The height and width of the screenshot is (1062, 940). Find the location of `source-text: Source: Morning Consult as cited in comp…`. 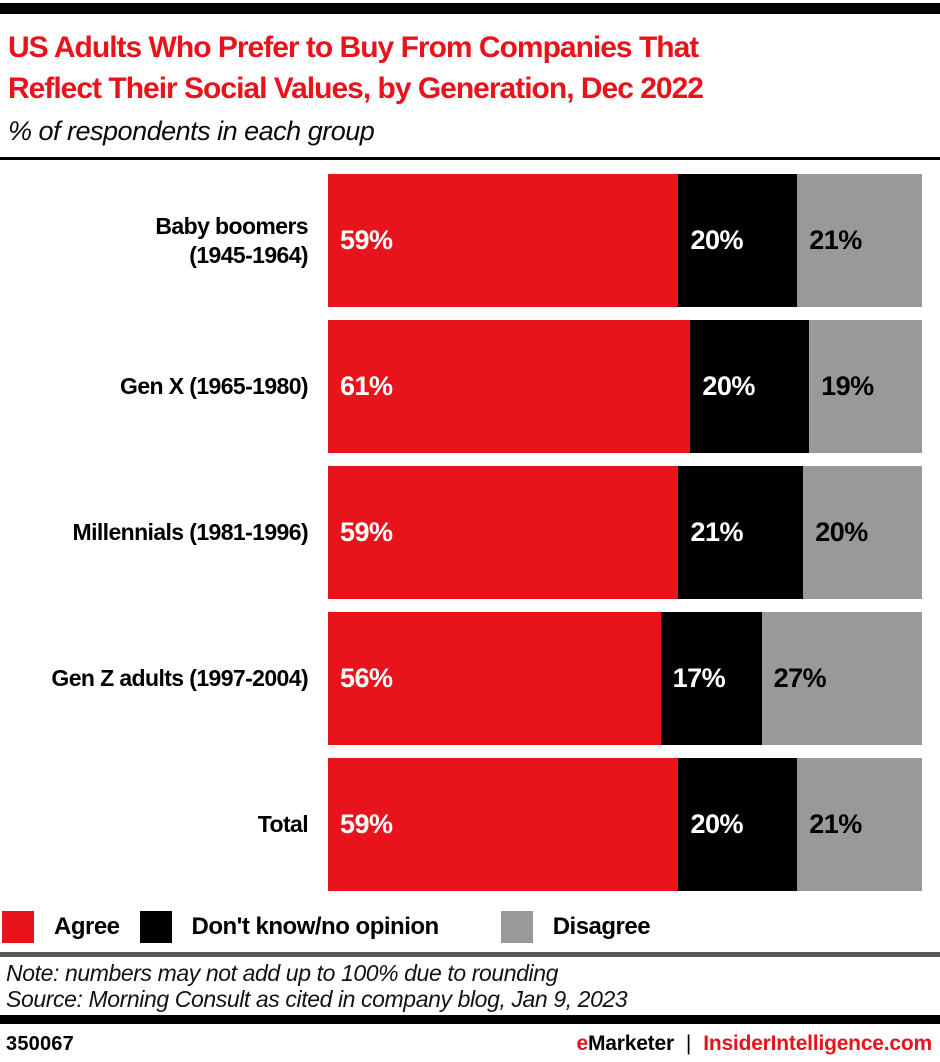

source-text: Source: Morning Consult as cited in comp… is located at coordinates (317, 999).